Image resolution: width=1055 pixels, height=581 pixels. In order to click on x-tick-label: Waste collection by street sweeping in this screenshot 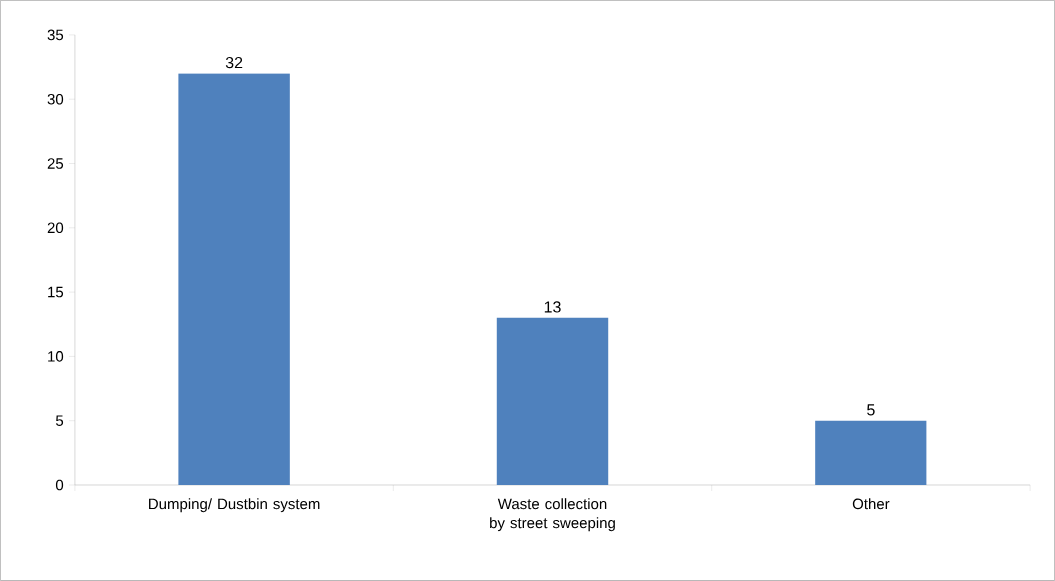, I will do `click(552, 515)`.